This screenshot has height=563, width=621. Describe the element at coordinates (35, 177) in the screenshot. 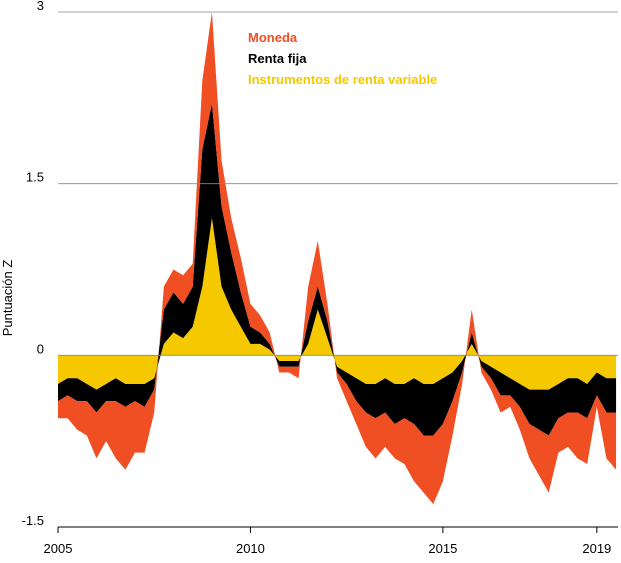

I see `y-tick-label: 1.5` at that location.